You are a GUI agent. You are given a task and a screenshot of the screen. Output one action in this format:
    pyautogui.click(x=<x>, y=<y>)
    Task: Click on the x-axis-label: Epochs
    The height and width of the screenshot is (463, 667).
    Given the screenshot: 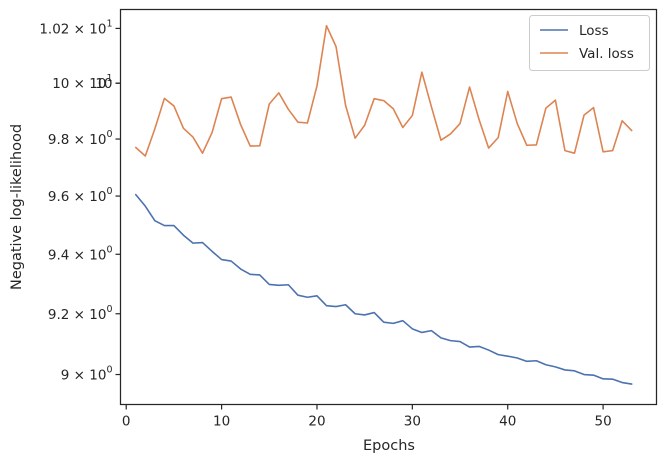 What is the action you would take?
    pyautogui.click(x=389, y=446)
    